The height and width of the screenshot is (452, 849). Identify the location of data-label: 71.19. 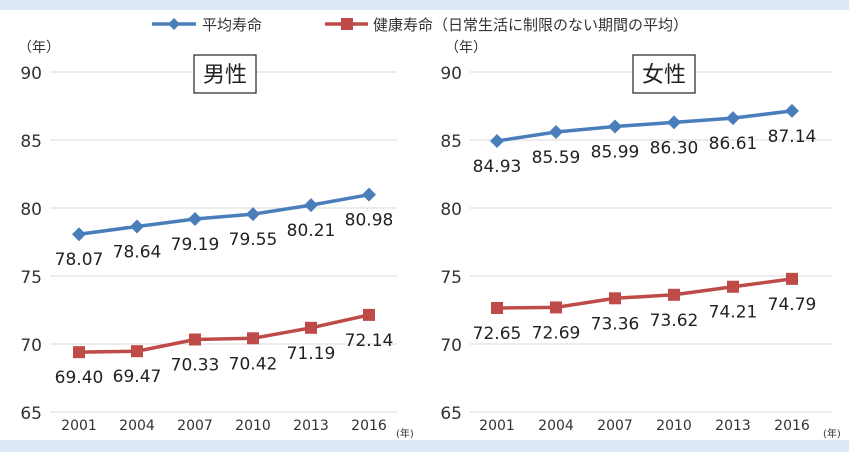
(311, 354).